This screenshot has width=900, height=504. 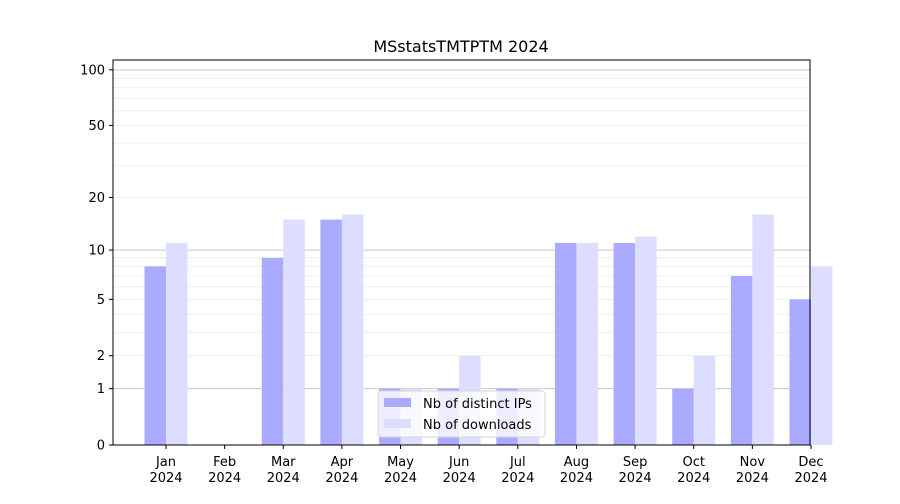 I want to click on y-tick-label: 10, so click(x=96, y=251).